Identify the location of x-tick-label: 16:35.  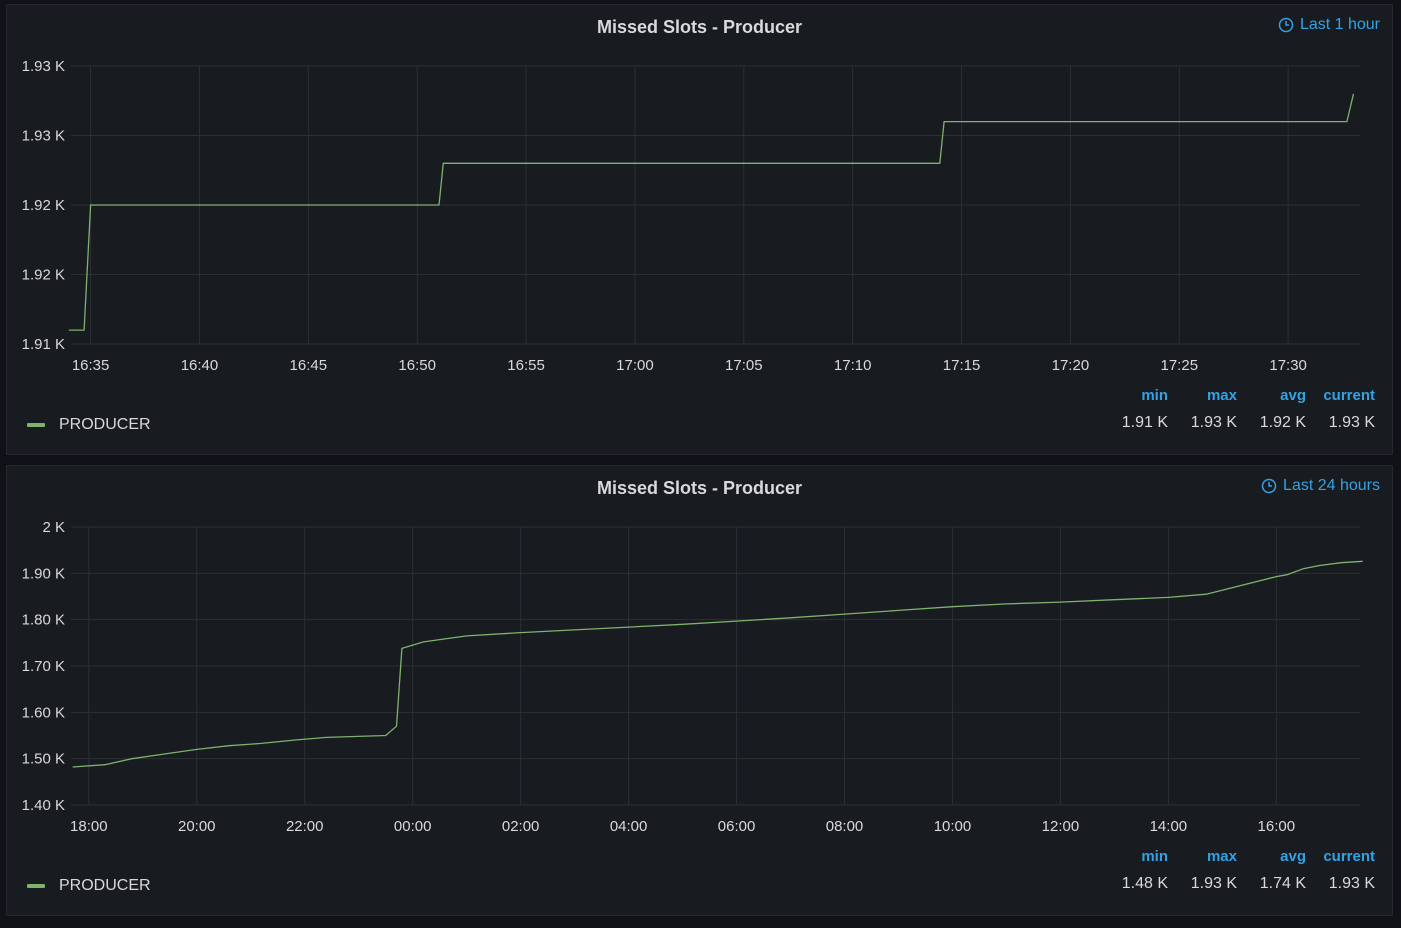
(91, 365).